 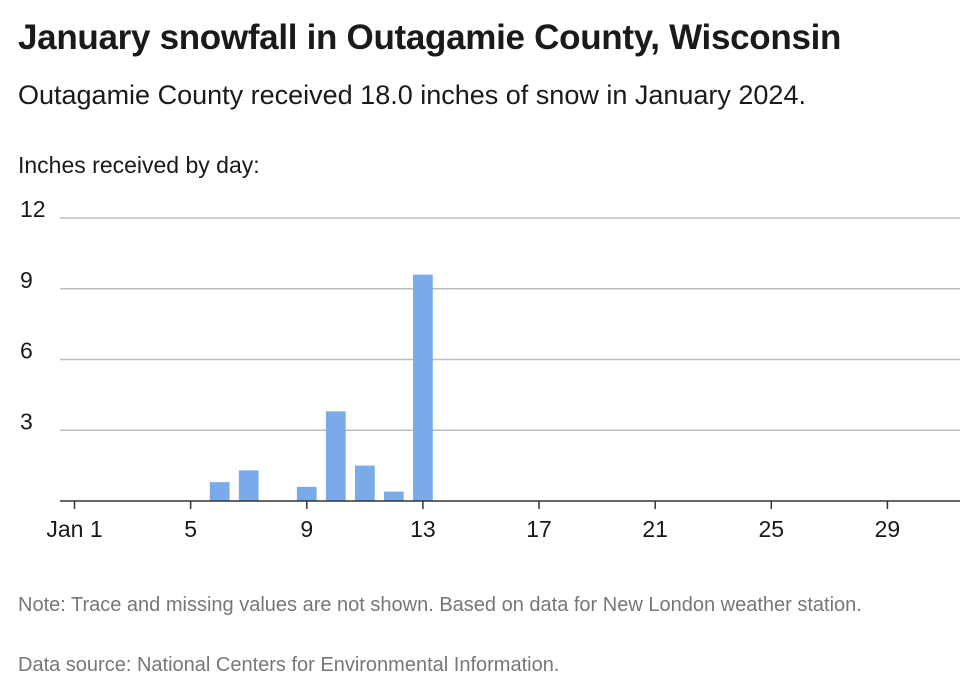 What do you see at coordinates (26, 421) in the screenshot?
I see `y-tick-label: 3` at bounding box center [26, 421].